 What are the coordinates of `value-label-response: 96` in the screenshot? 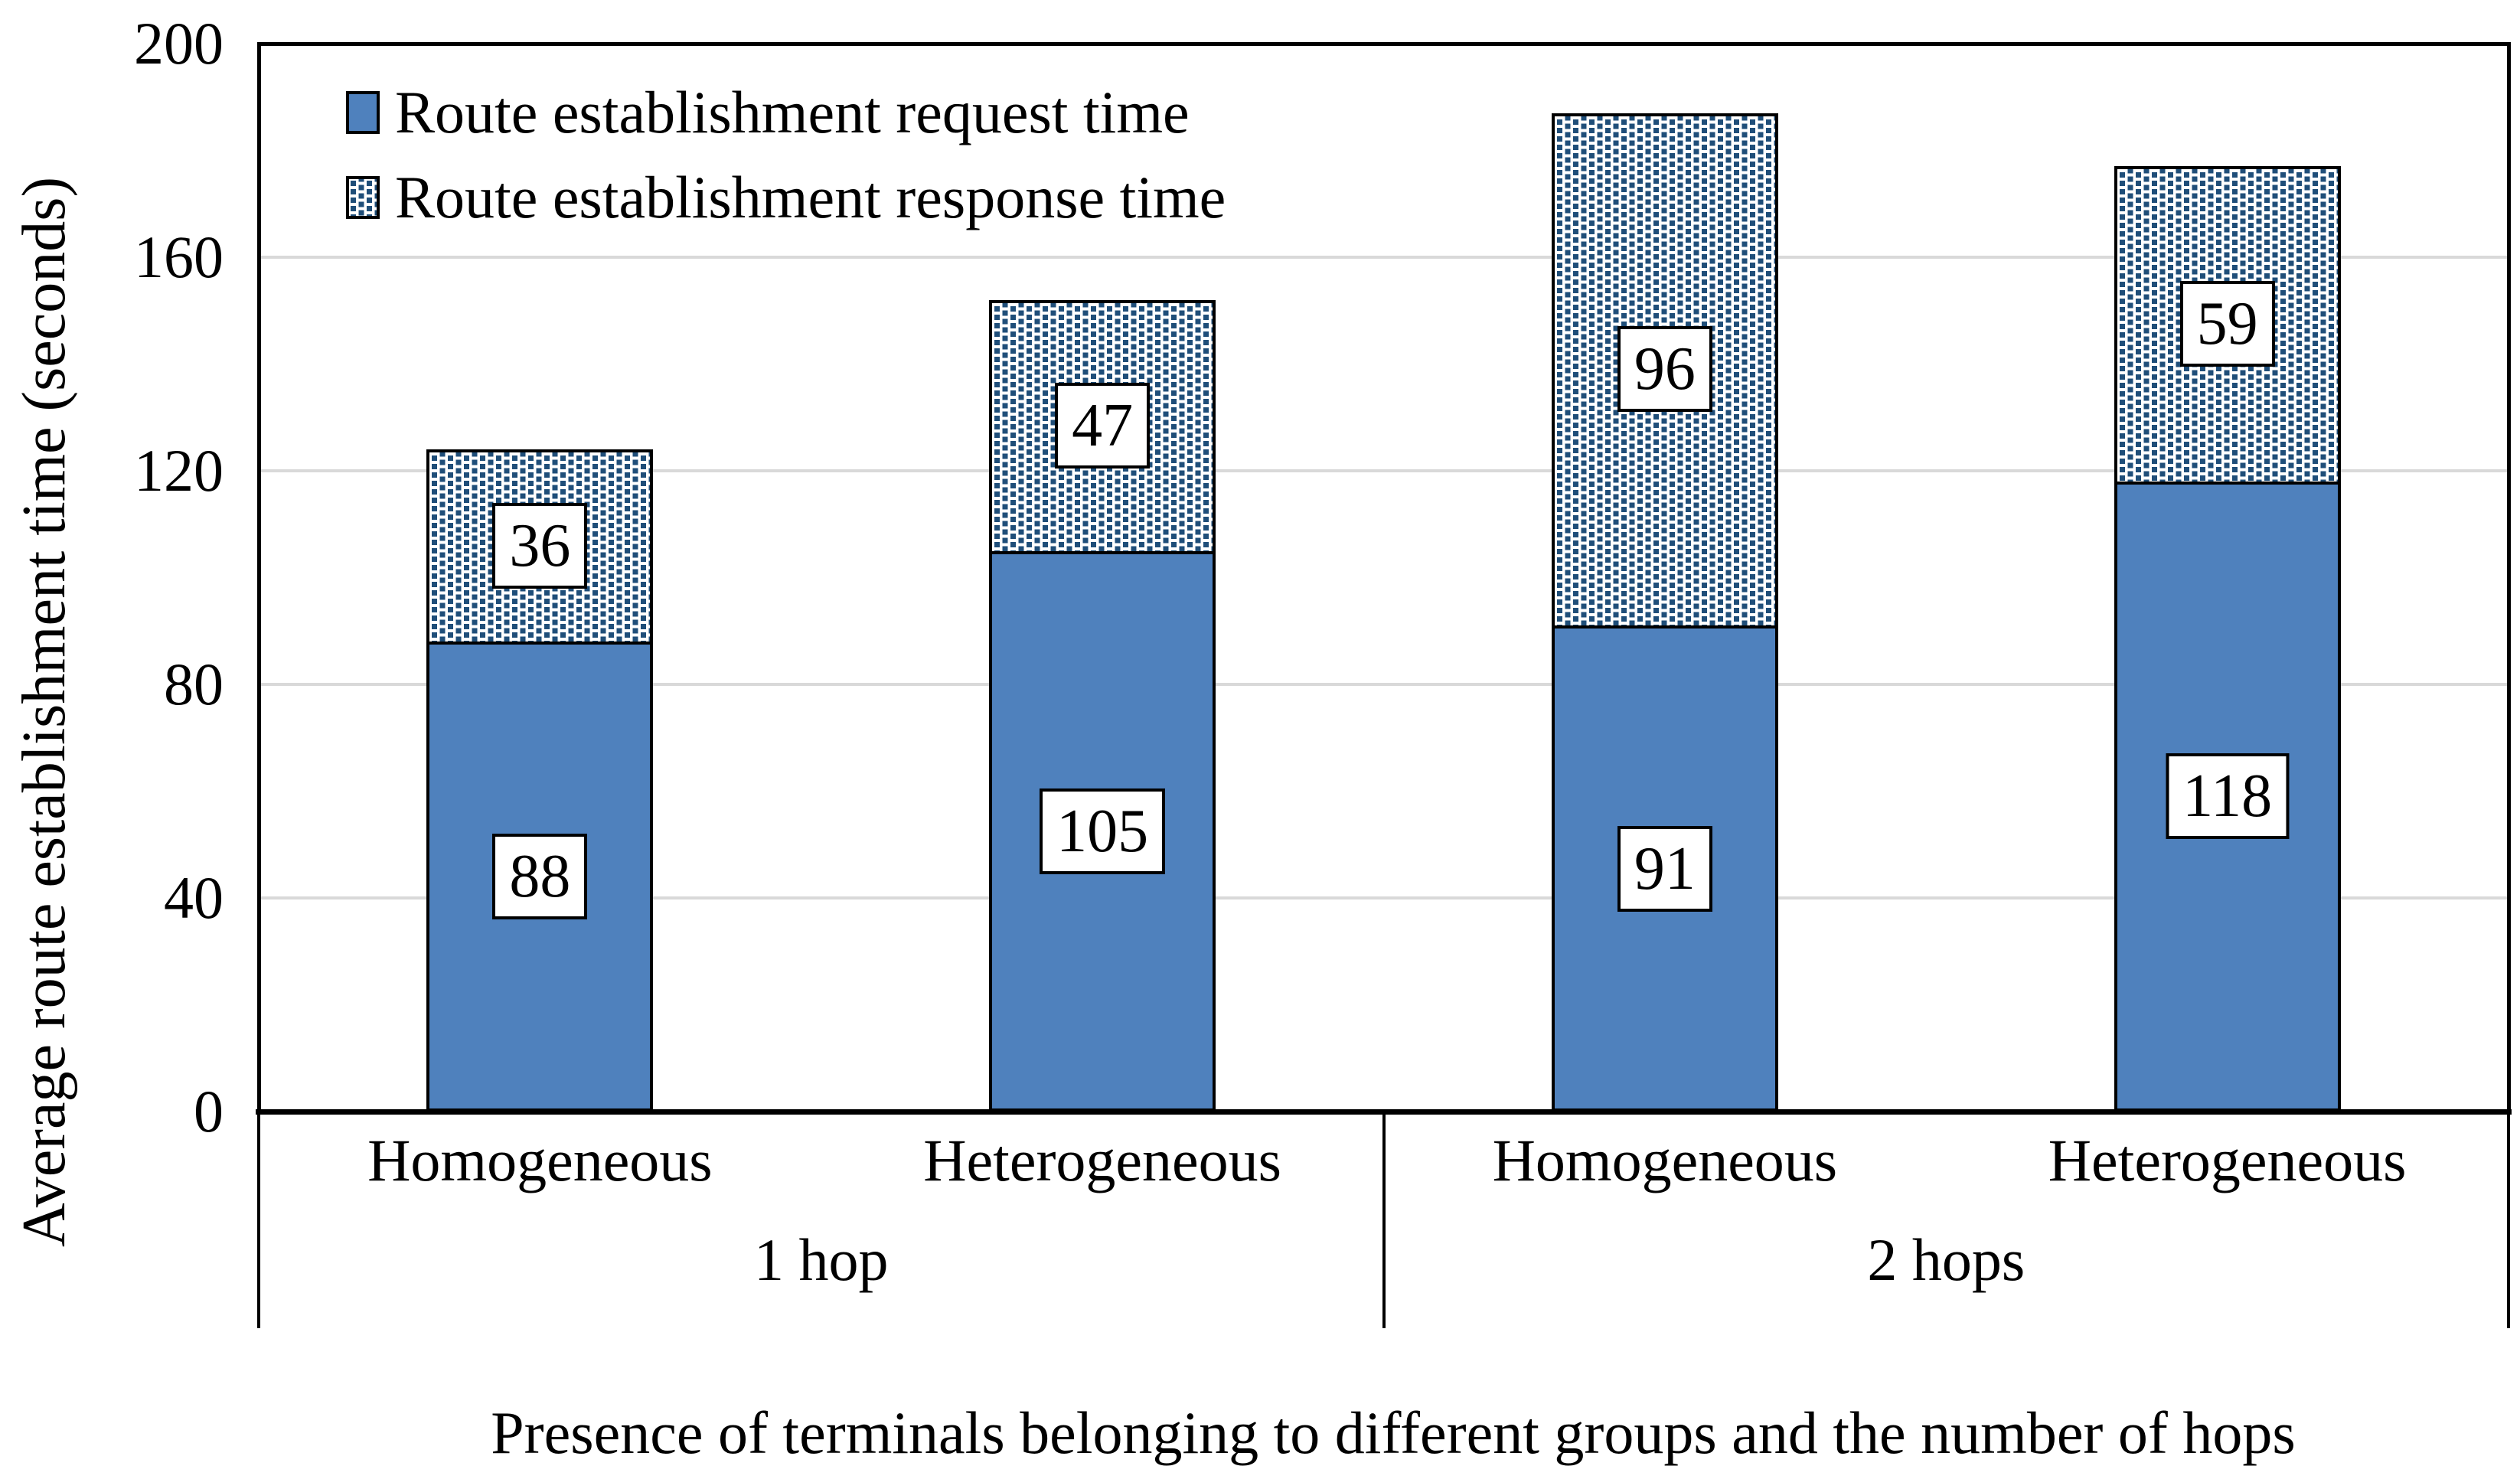 It's located at (1664, 369).